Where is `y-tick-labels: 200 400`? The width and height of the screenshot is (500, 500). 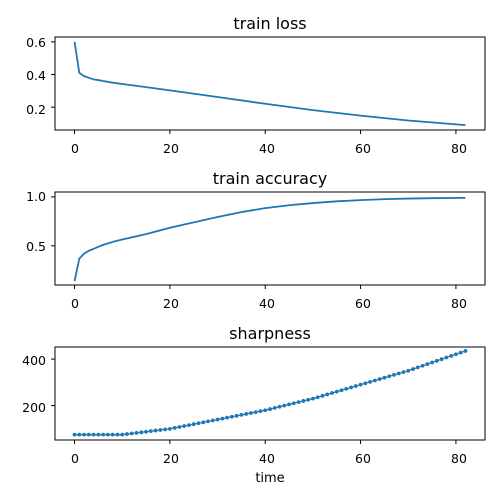 y-tick-labels: 200 400 is located at coordinates (34, 384).